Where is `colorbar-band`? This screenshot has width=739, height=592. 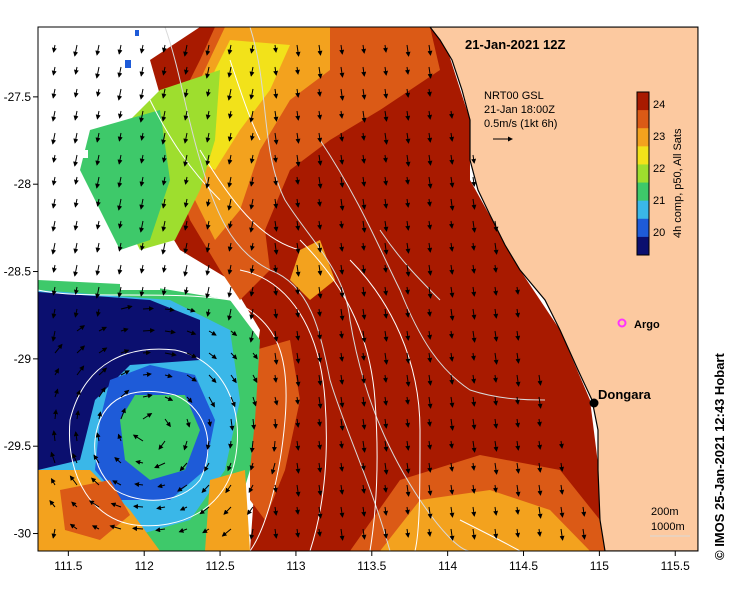
colorbar-band is located at coordinates (643, 210).